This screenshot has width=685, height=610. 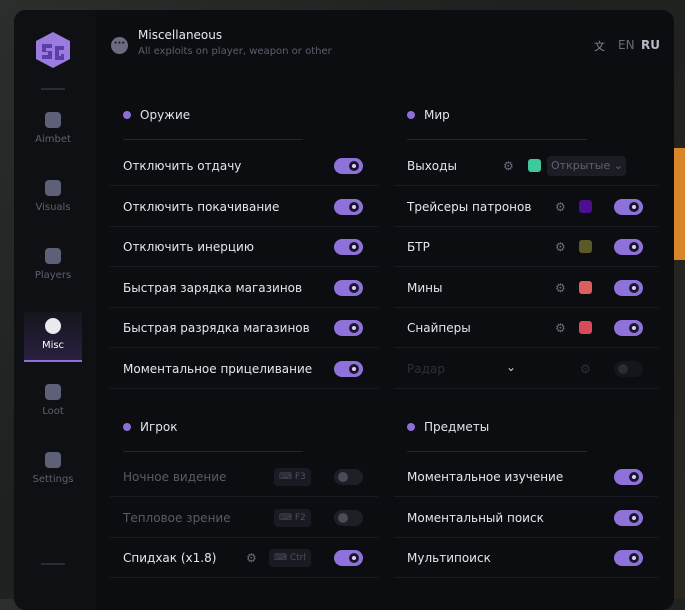 What do you see at coordinates (53, 269) in the screenshot?
I see `sidebar-item-players: Players` at bounding box center [53, 269].